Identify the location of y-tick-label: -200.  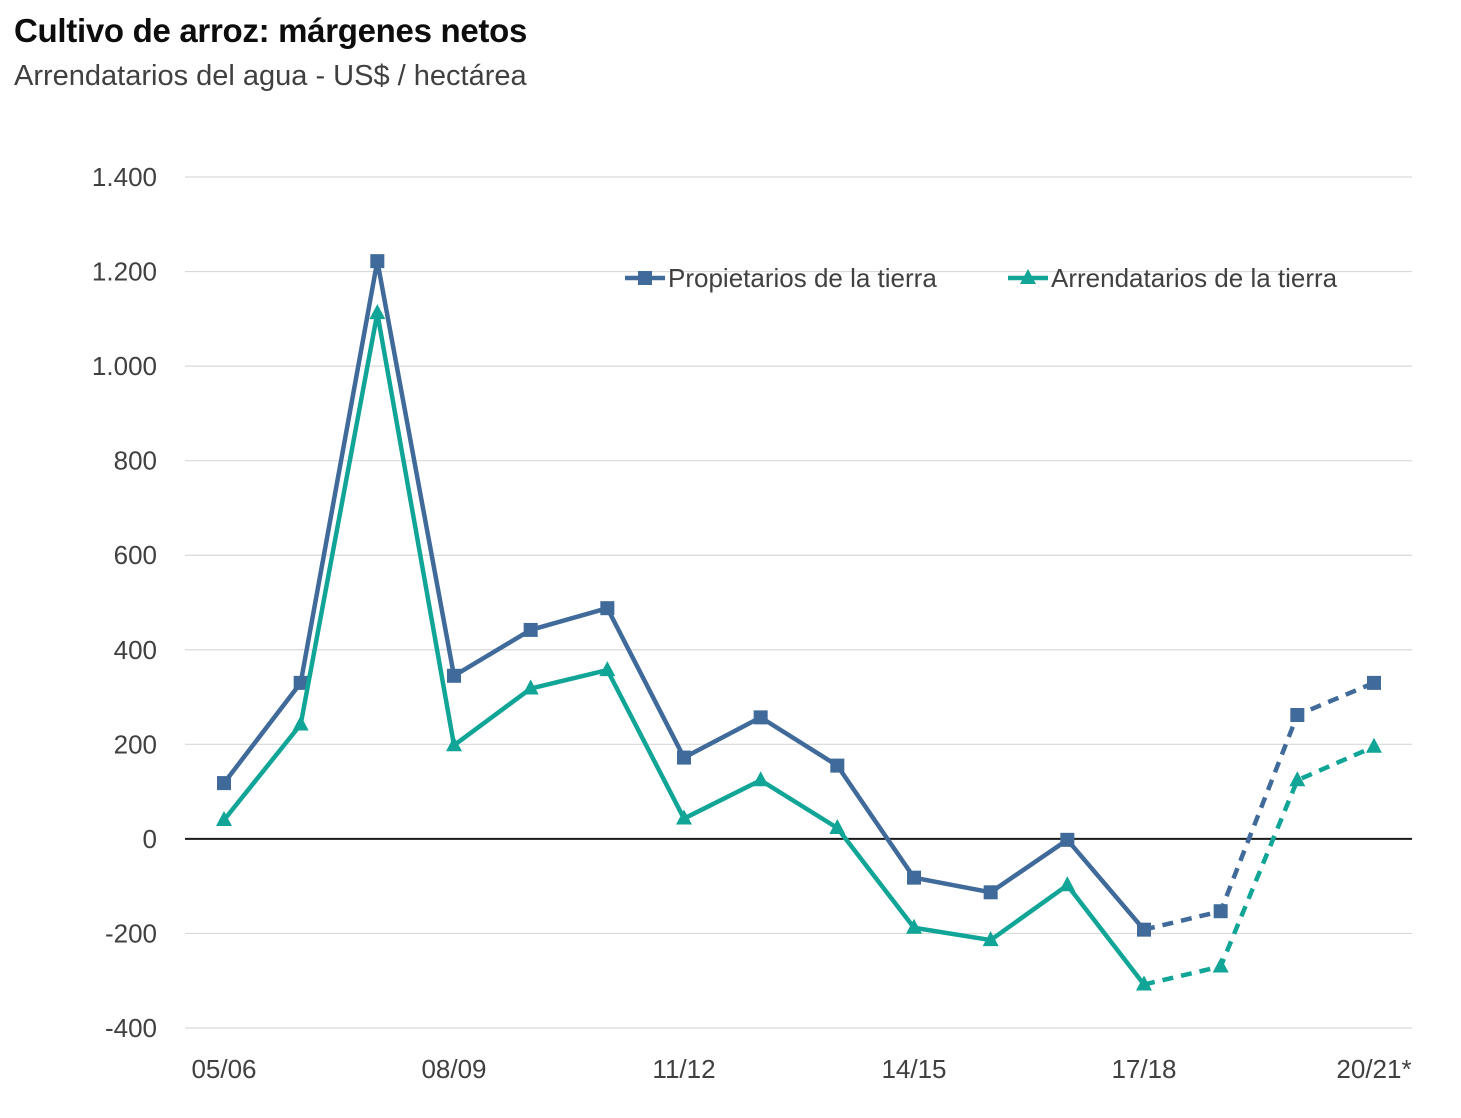
(131, 933).